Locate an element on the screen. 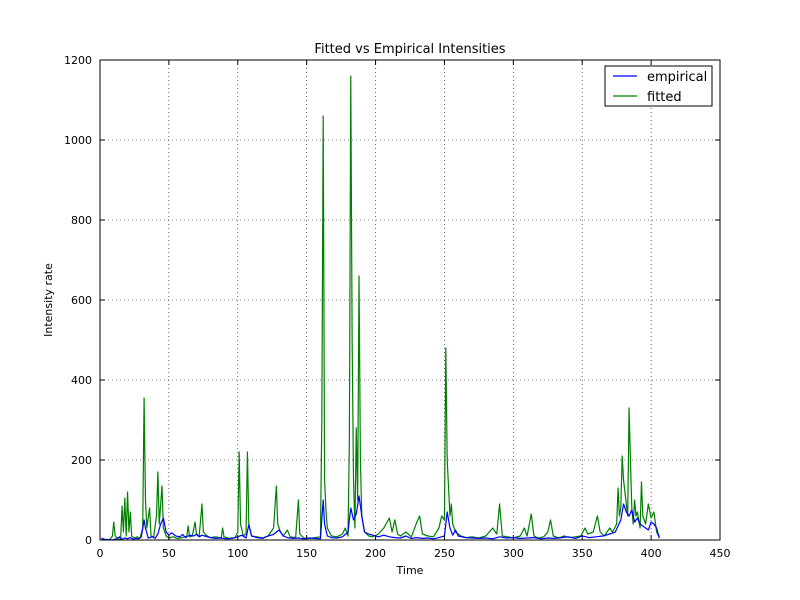 The image size is (800, 600). legend: empirical fitted is located at coordinates (658, 86).